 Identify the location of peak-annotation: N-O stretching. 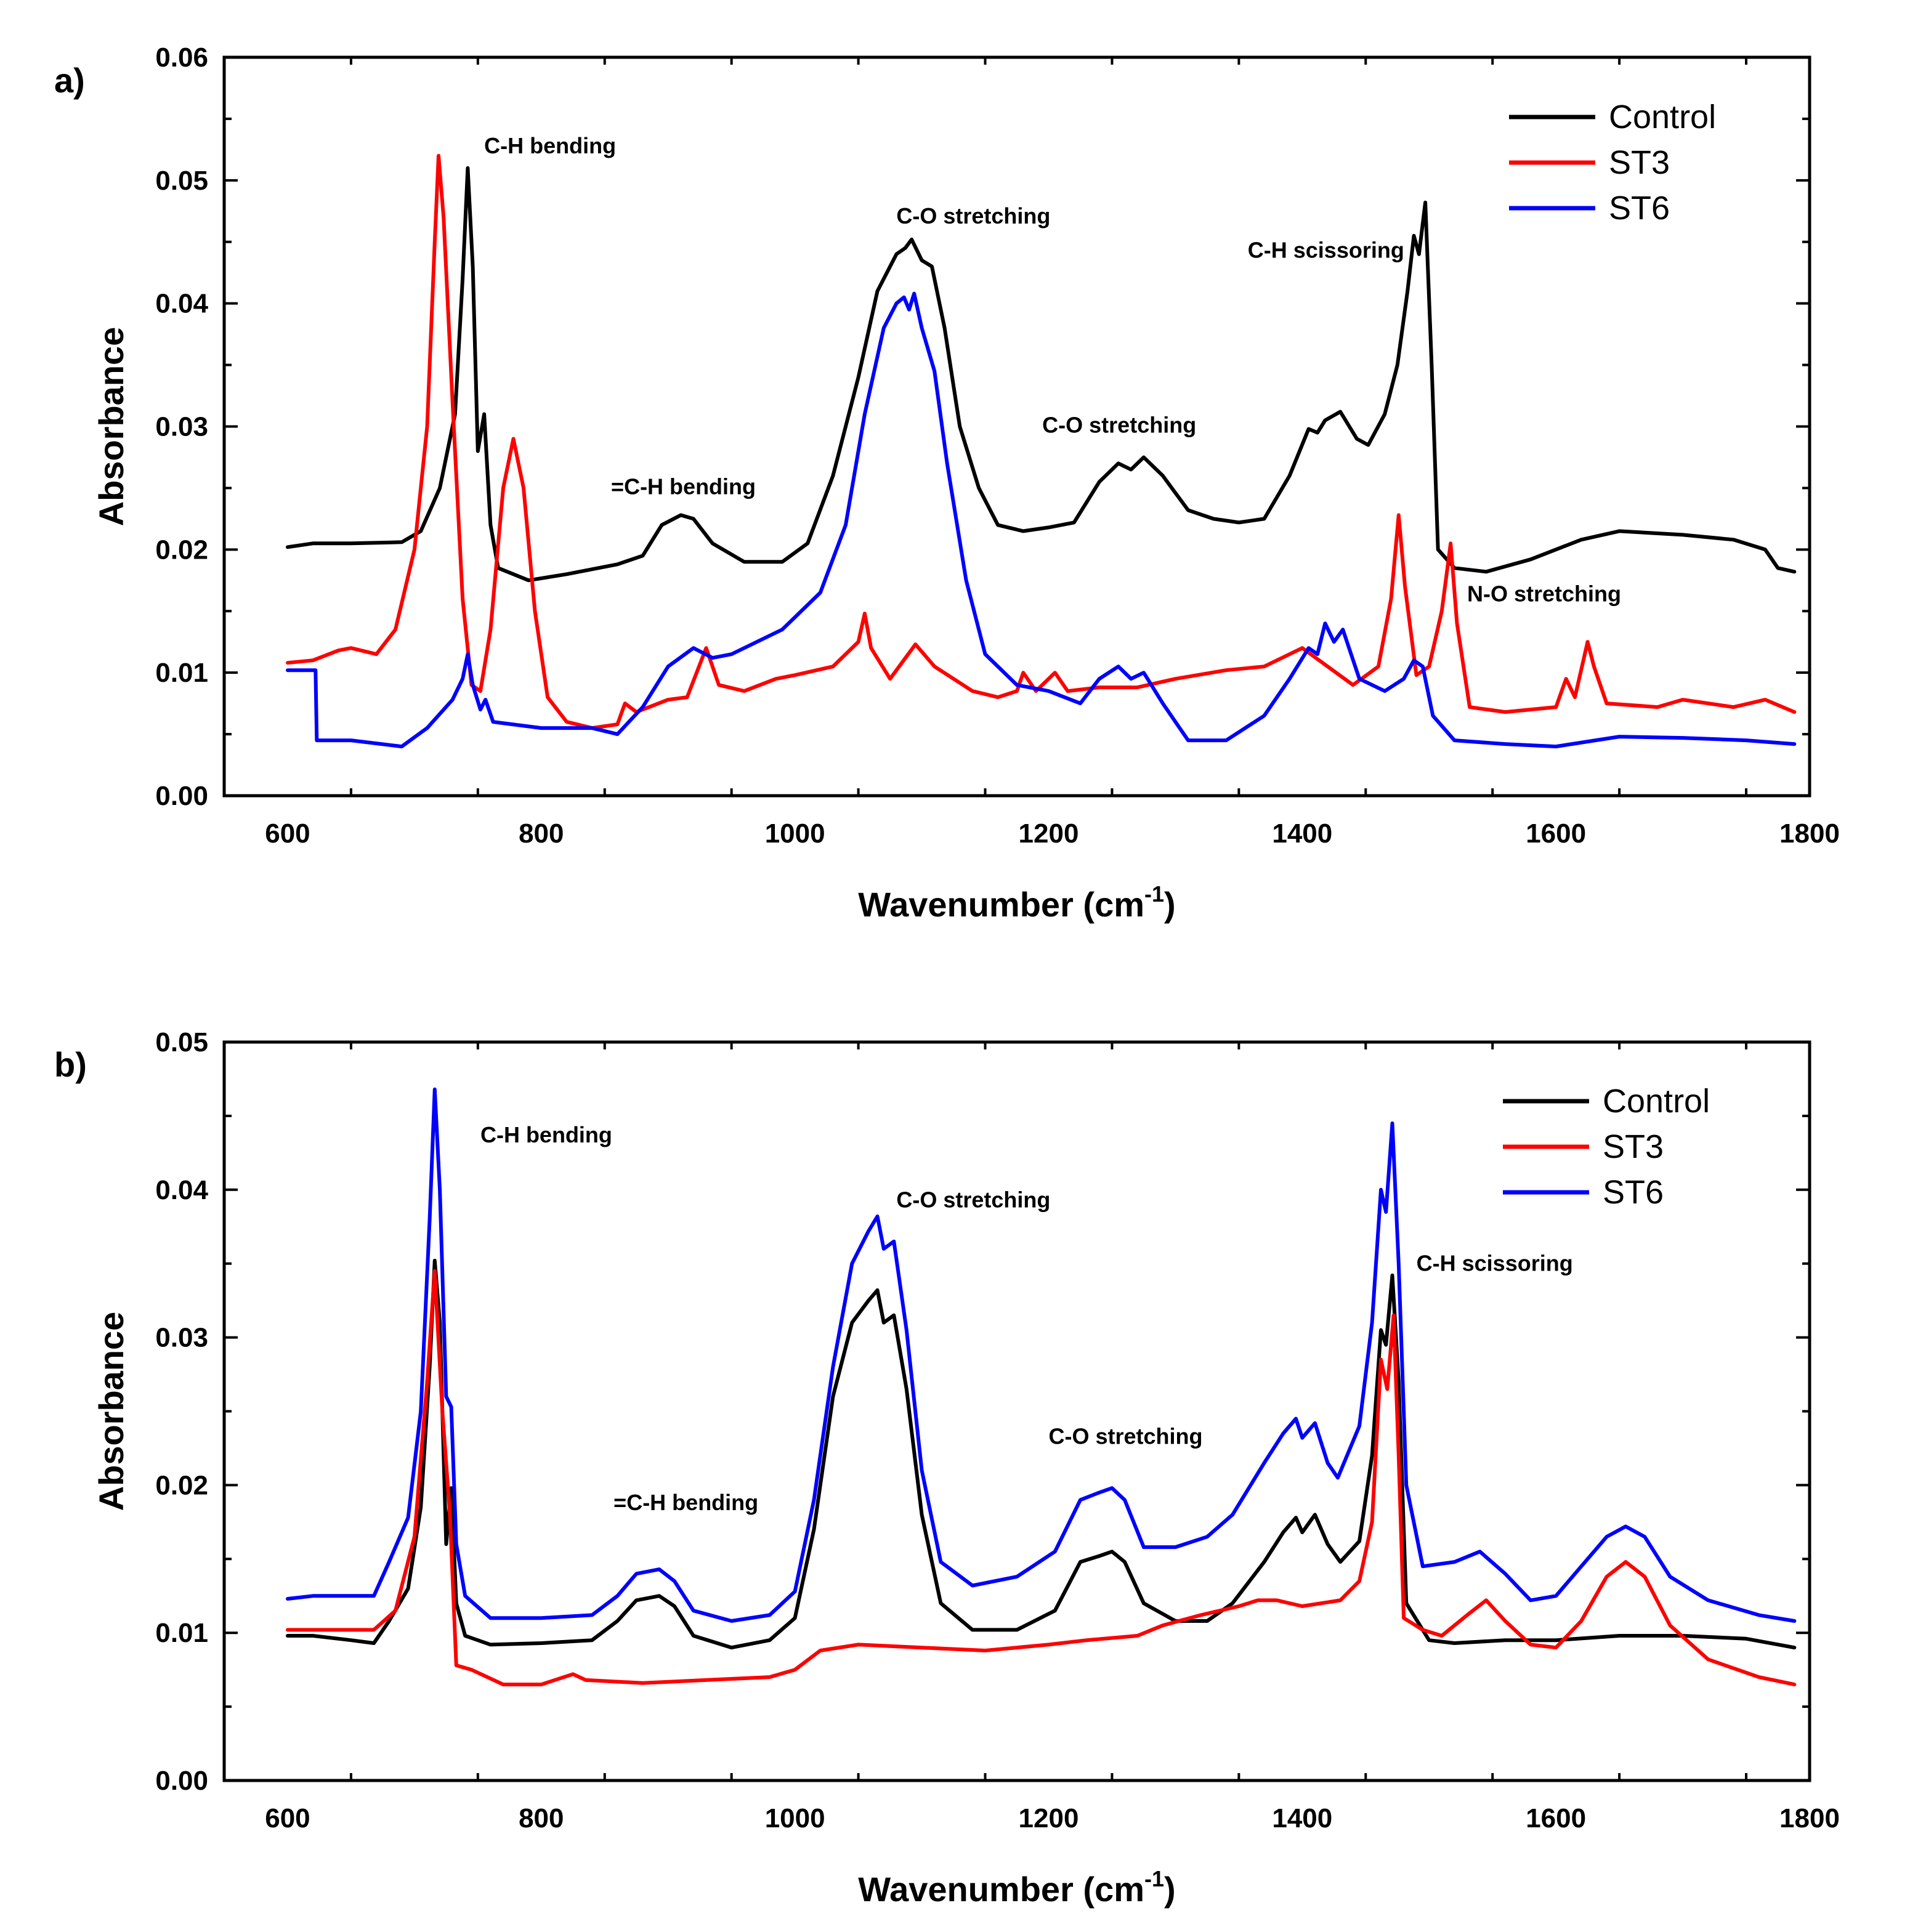
(1544, 593).